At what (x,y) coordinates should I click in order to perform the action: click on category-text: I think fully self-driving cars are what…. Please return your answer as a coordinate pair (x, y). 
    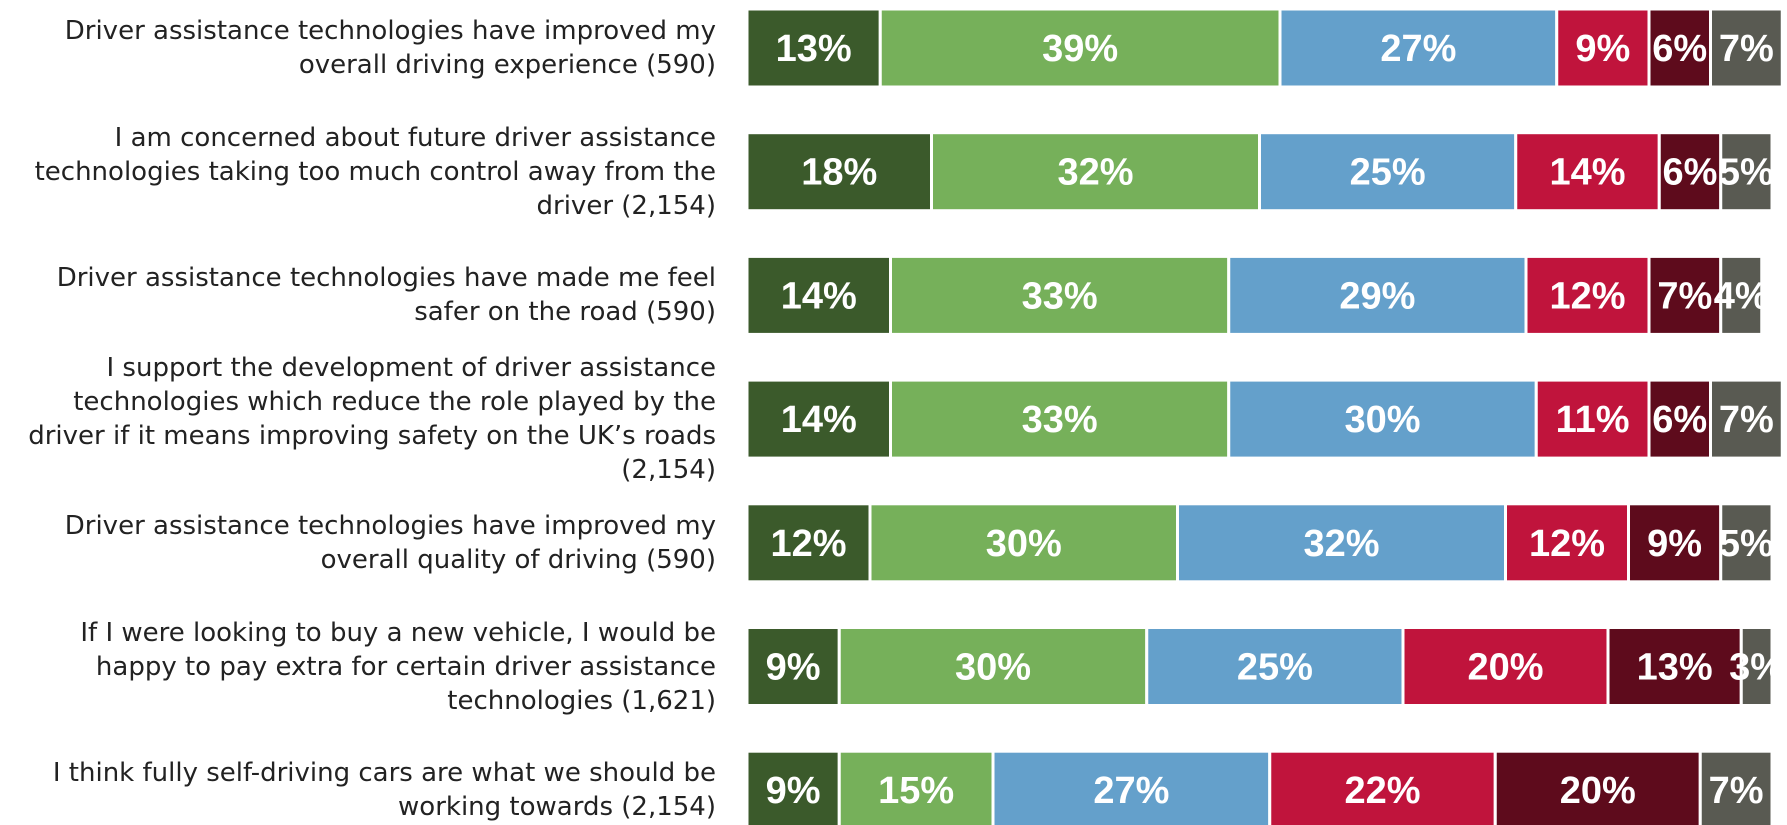
    Looking at the image, I should click on (384, 790).